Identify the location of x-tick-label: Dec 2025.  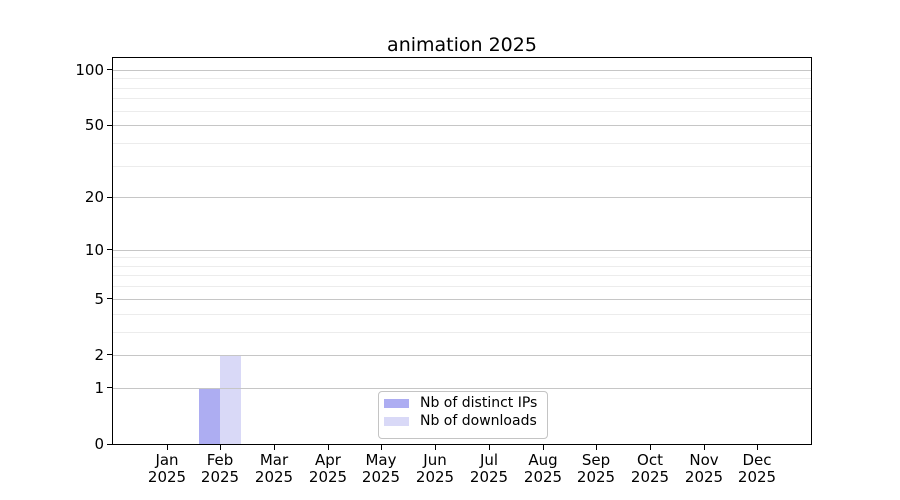
(757, 468).